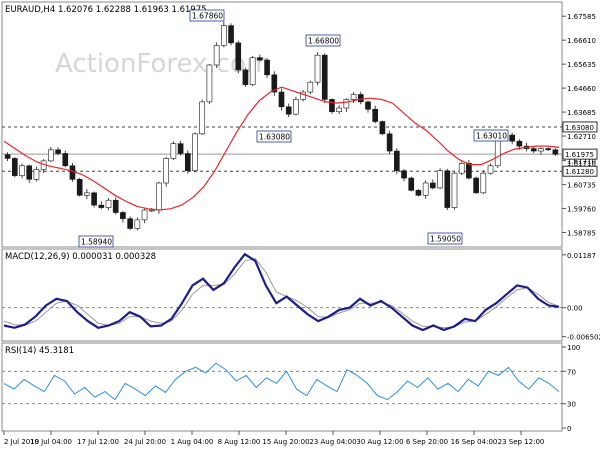 The width and height of the screenshot is (600, 450). What do you see at coordinates (569, 429) in the screenshot?
I see `rsi-y-tick-label: 0` at bounding box center [569, 429].